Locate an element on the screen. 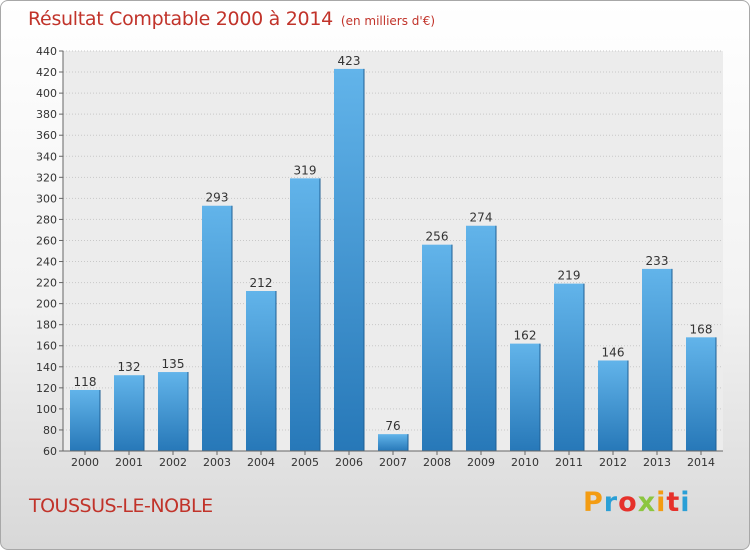  value-label-2007: 76 is located at coordinates (392, 426).